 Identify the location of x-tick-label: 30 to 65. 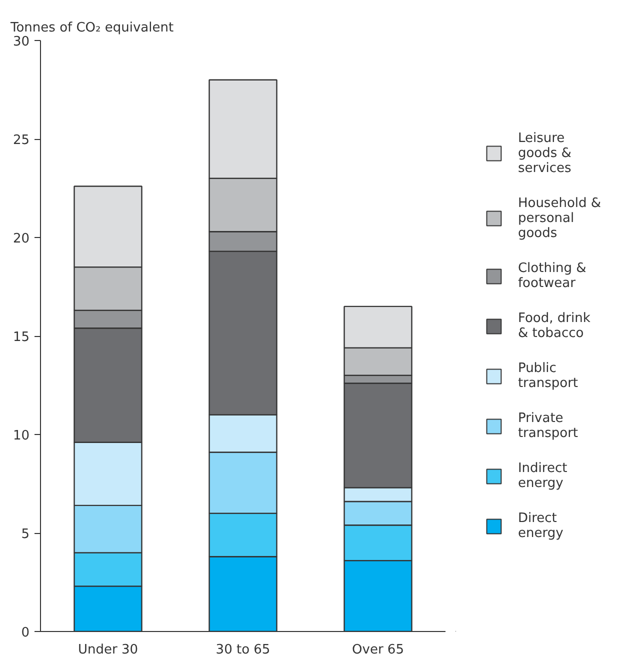
(243, 650).